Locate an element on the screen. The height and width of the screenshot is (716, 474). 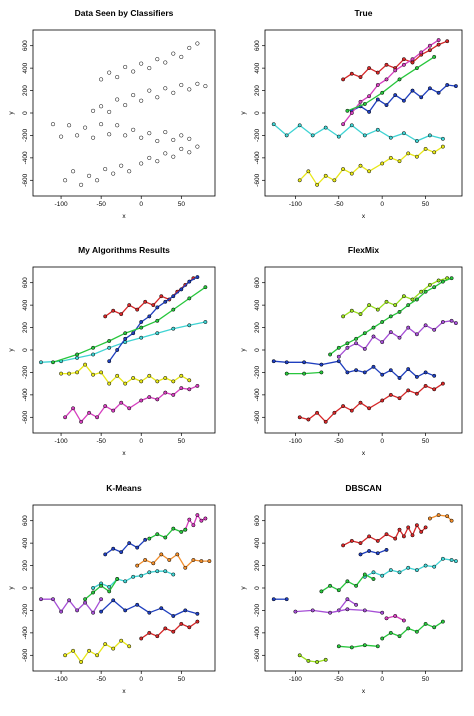
panel-title: My Algorithms Results is located at coordinates (124, 250).